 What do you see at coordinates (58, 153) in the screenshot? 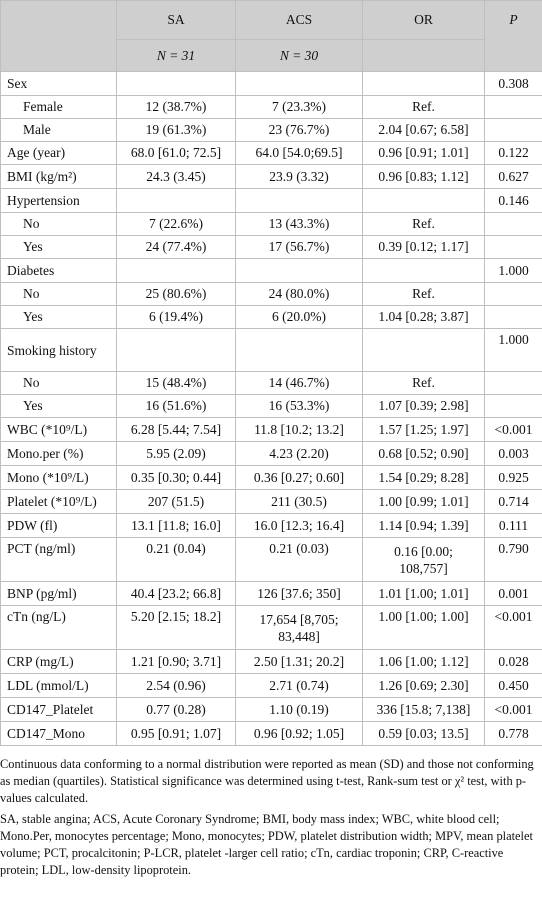
I see `row-label: Age (year)` at bounding box center [58, 153].